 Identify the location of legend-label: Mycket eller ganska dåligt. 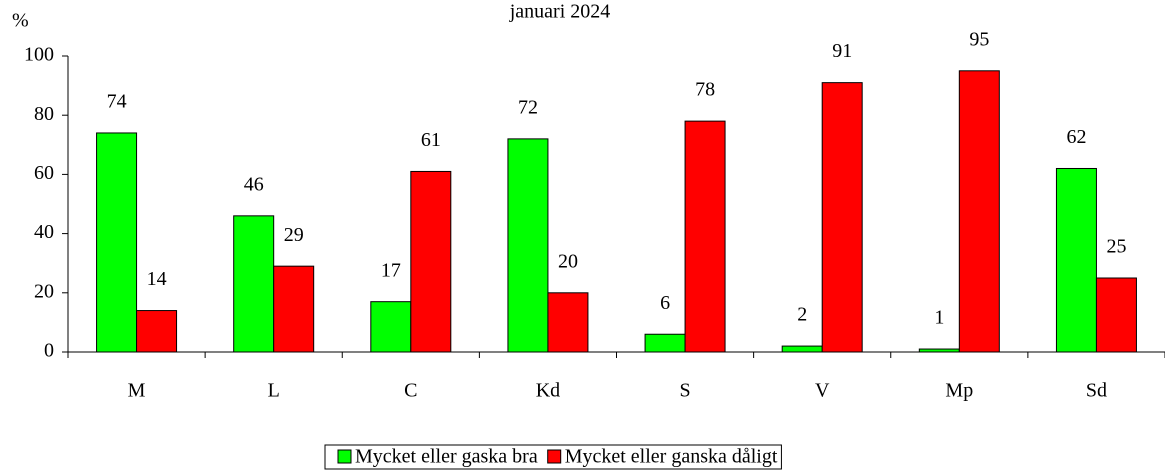
(671, 457).